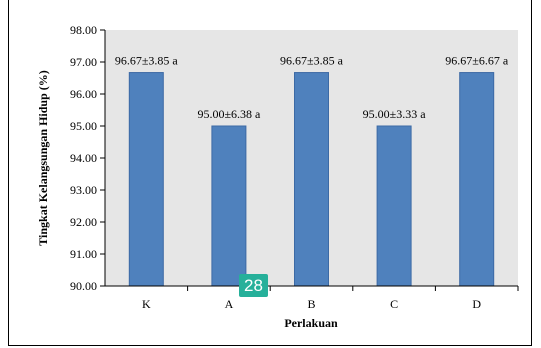 This screenshot has width=541, height=348. Describe the element at coordinates (83, 94) in the screenshot. I see `y-tick-label: 96.00` at that location.